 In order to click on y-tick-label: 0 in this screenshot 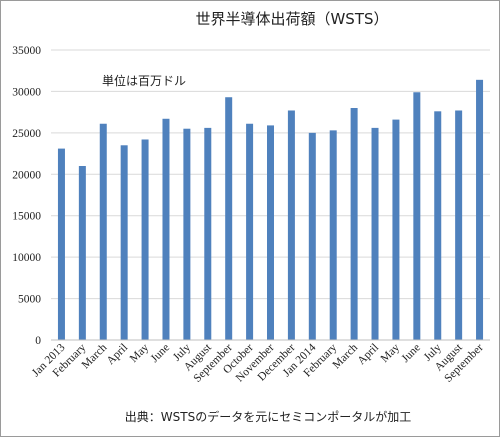, I will do `click(38, 341)`.